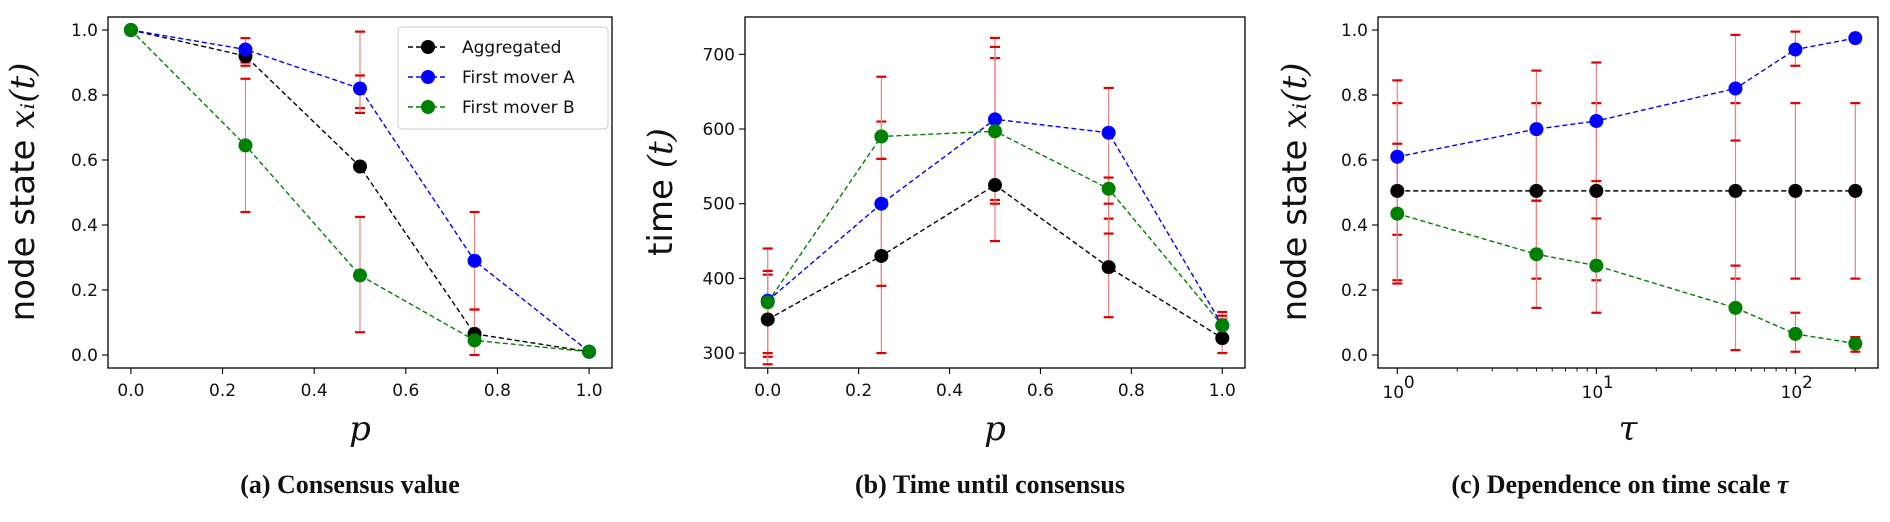 Image resolution: width=1890 pixels, height=522 pixels. Describe the element at coordinates (719, 130) in the screenshot. I see `y-tick-label: 600` at that location.